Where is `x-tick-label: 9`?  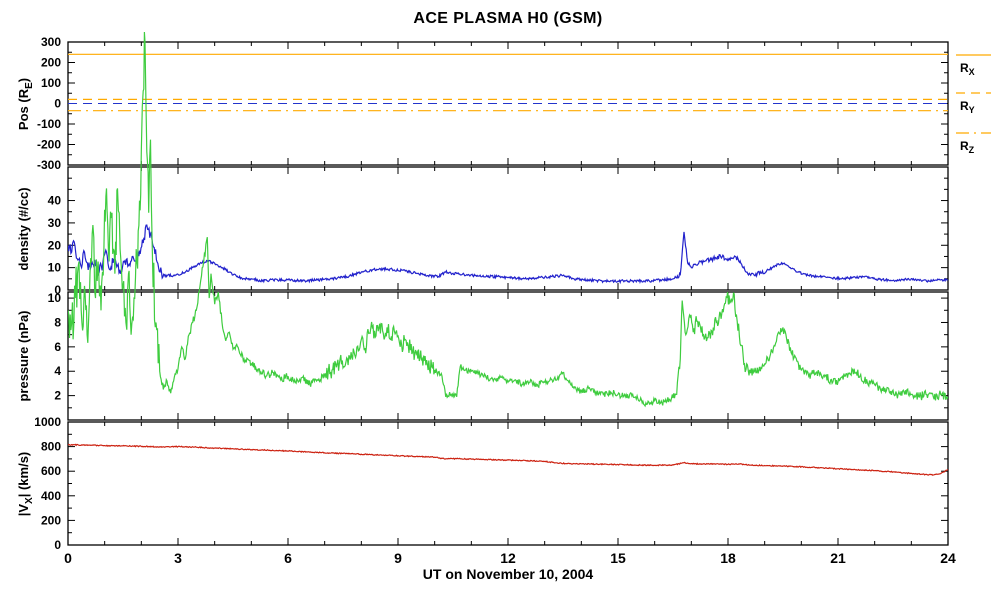
x-tick-label: 9 is located at coordinates (398, 558).